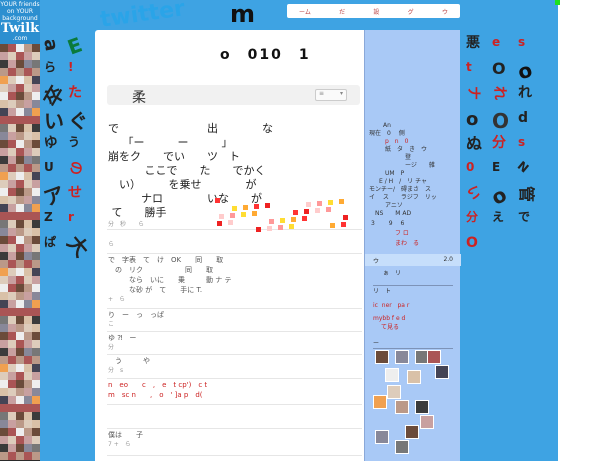 The image size is (600, 461). I want to click on nav-home: ーム, so click(305, 12).